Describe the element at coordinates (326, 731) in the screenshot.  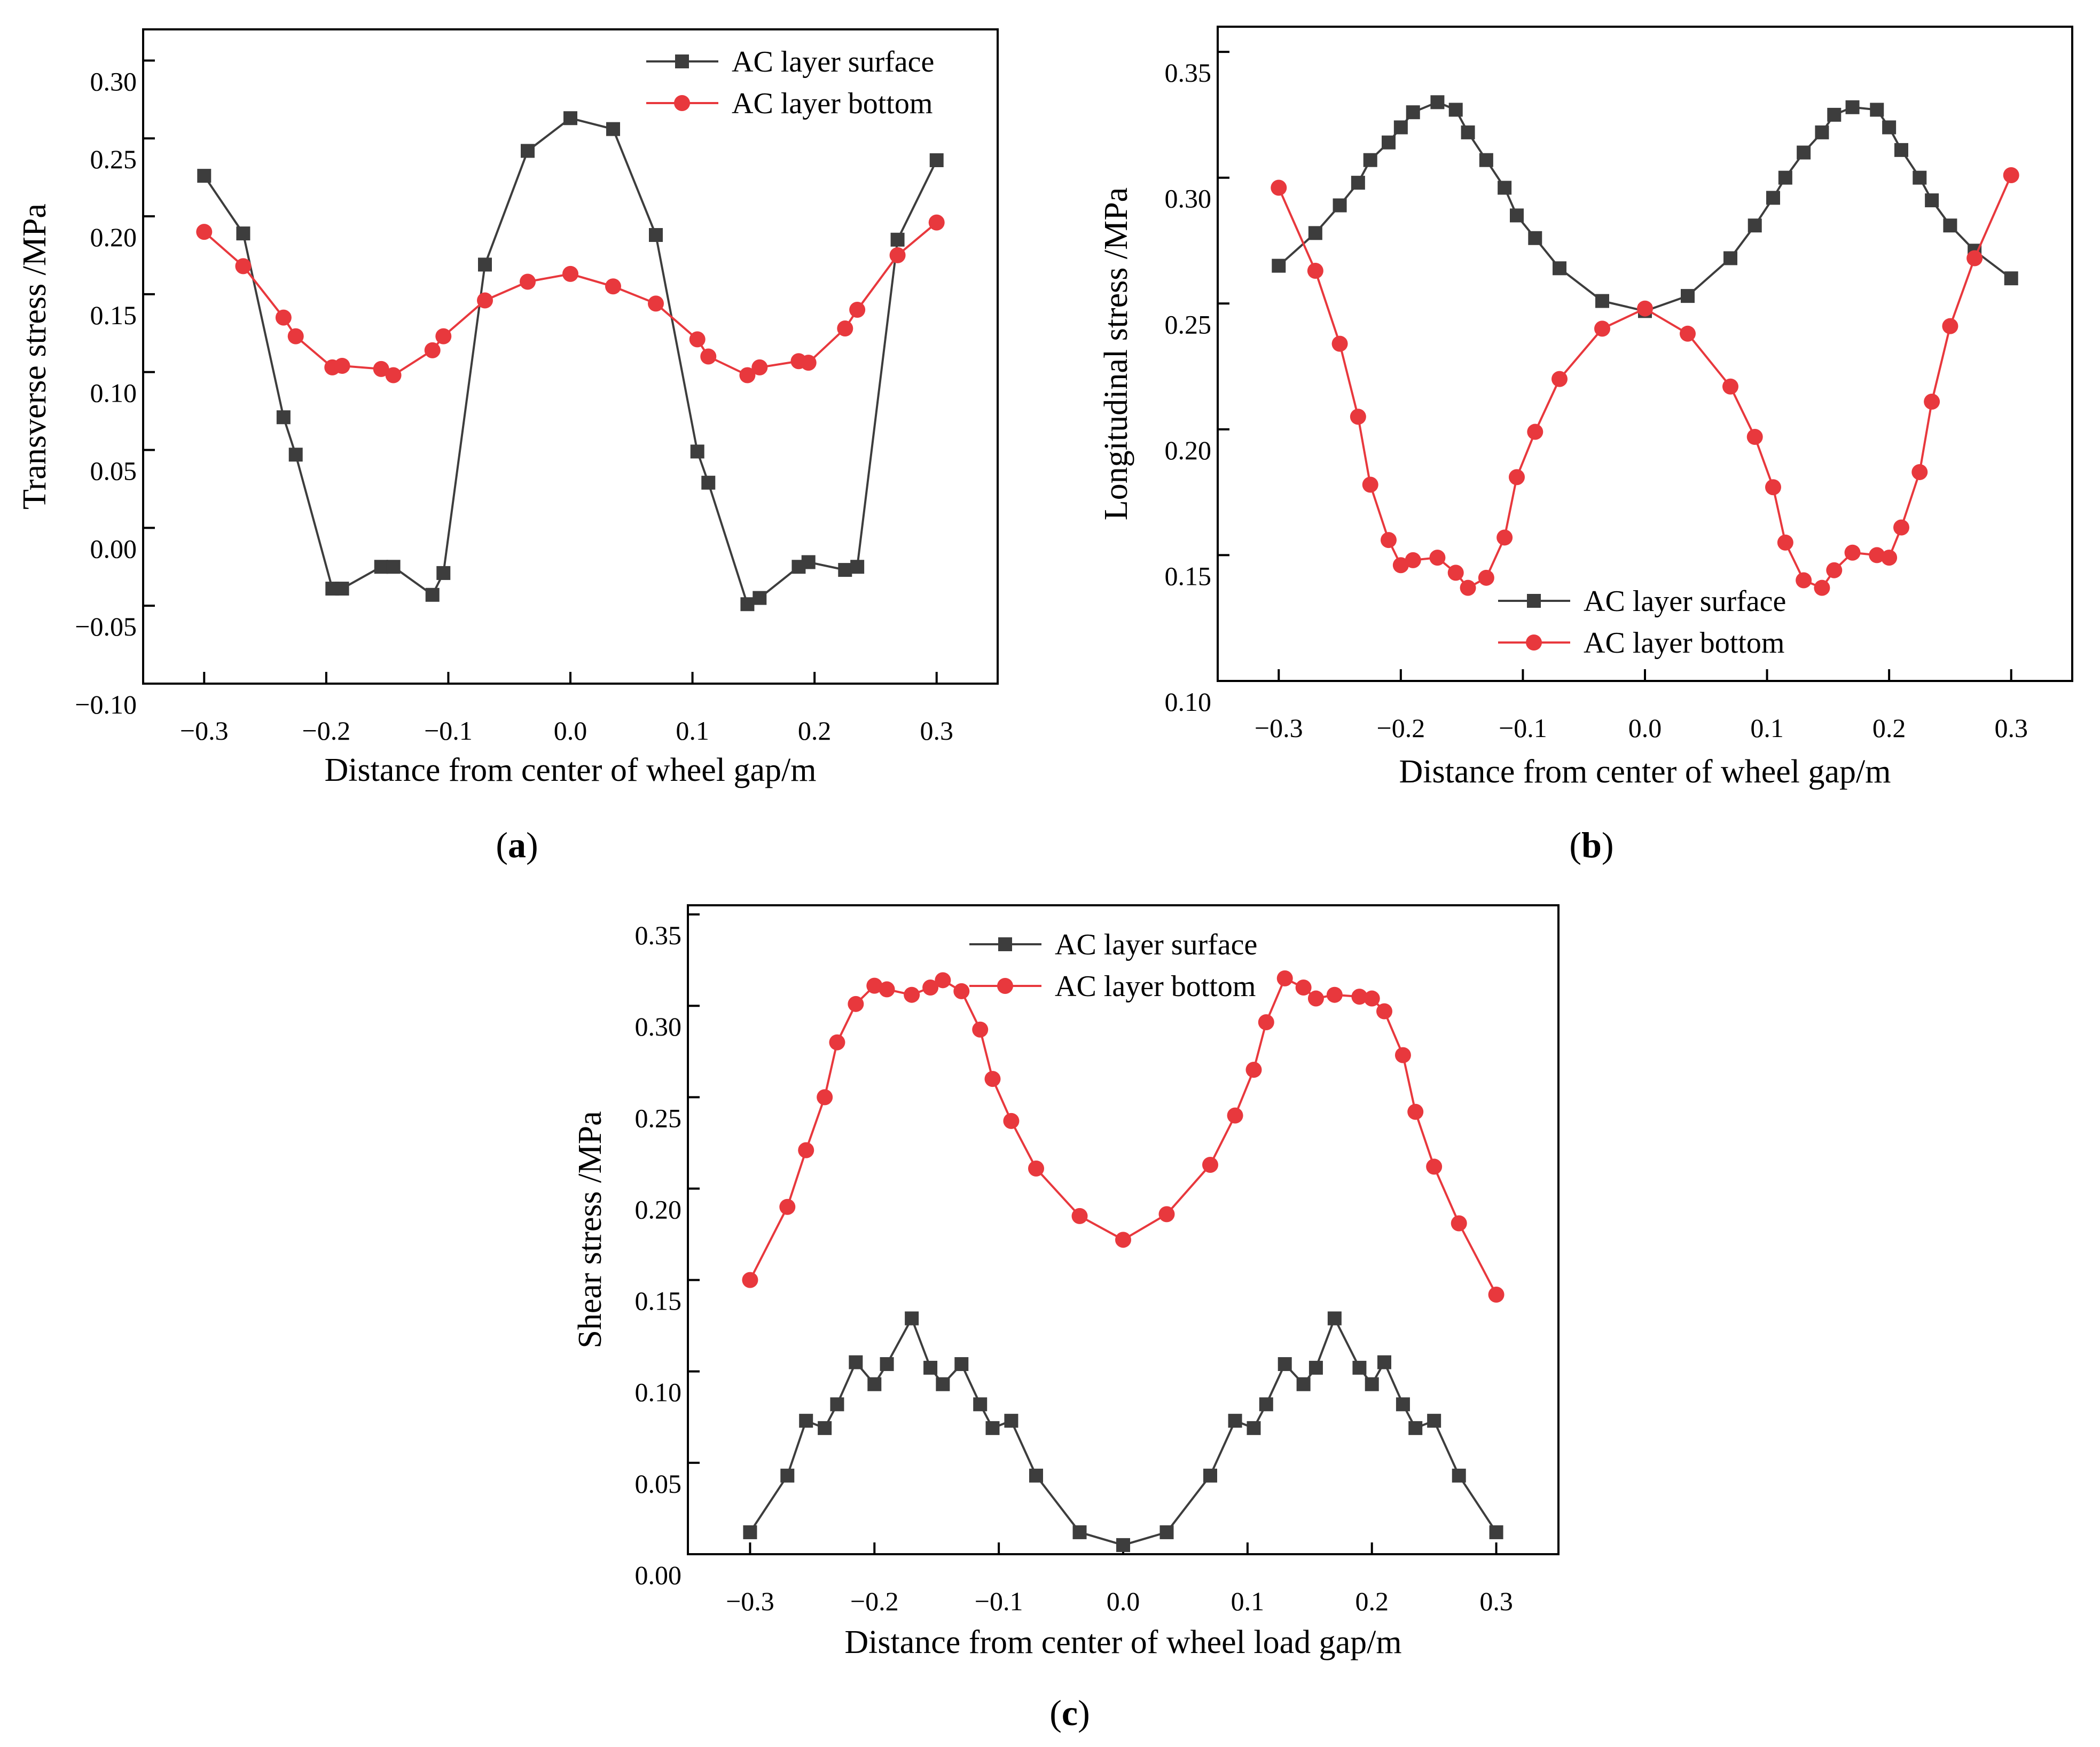
I see `x-tick-label: −0.2` at that location.